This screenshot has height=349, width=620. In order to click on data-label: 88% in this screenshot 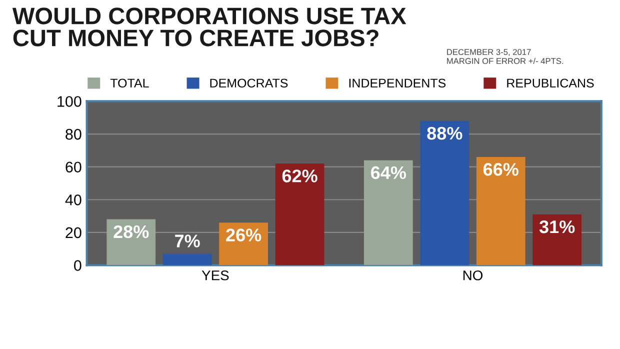, I will do `click(444, 133)`.